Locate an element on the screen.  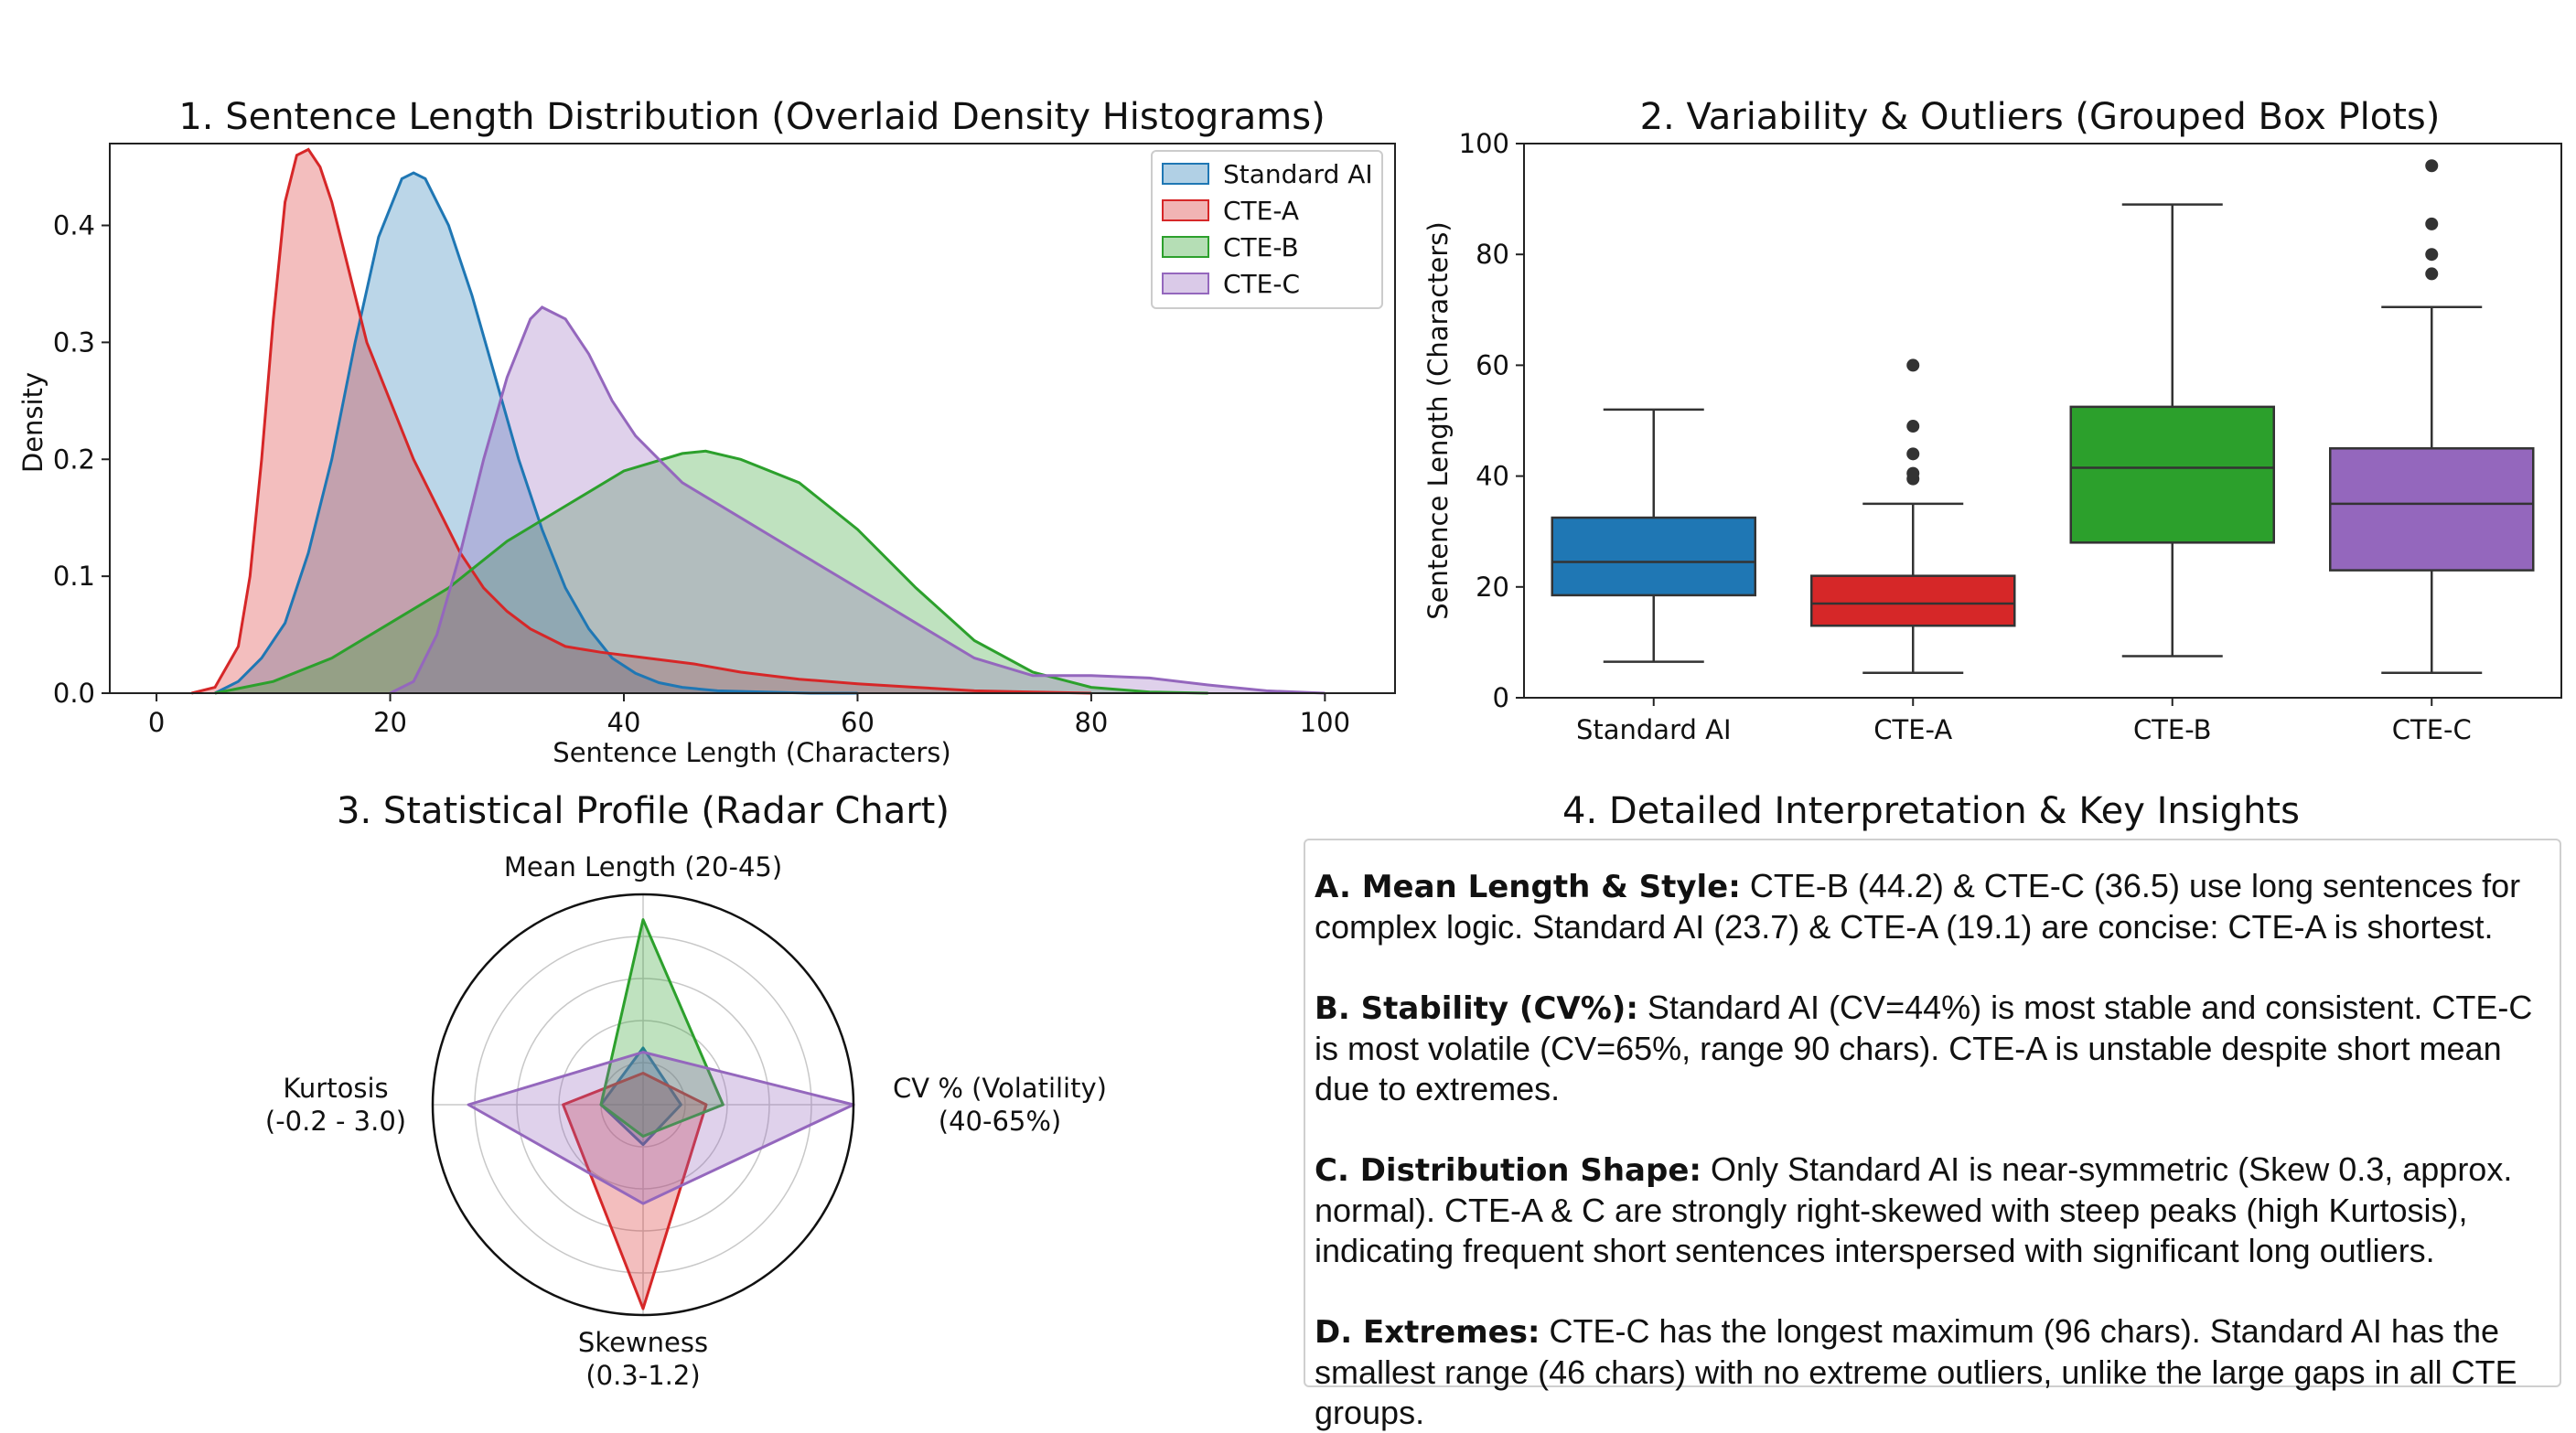
box-iqr-cte-c is located at coordinates (2432, 509).